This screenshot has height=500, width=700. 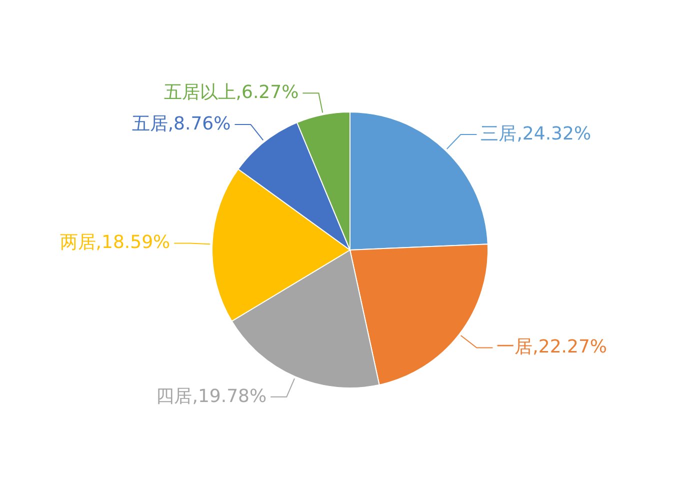 I want to click on slice-label: 五居以上,6.27%, so click(x=231, y=93).